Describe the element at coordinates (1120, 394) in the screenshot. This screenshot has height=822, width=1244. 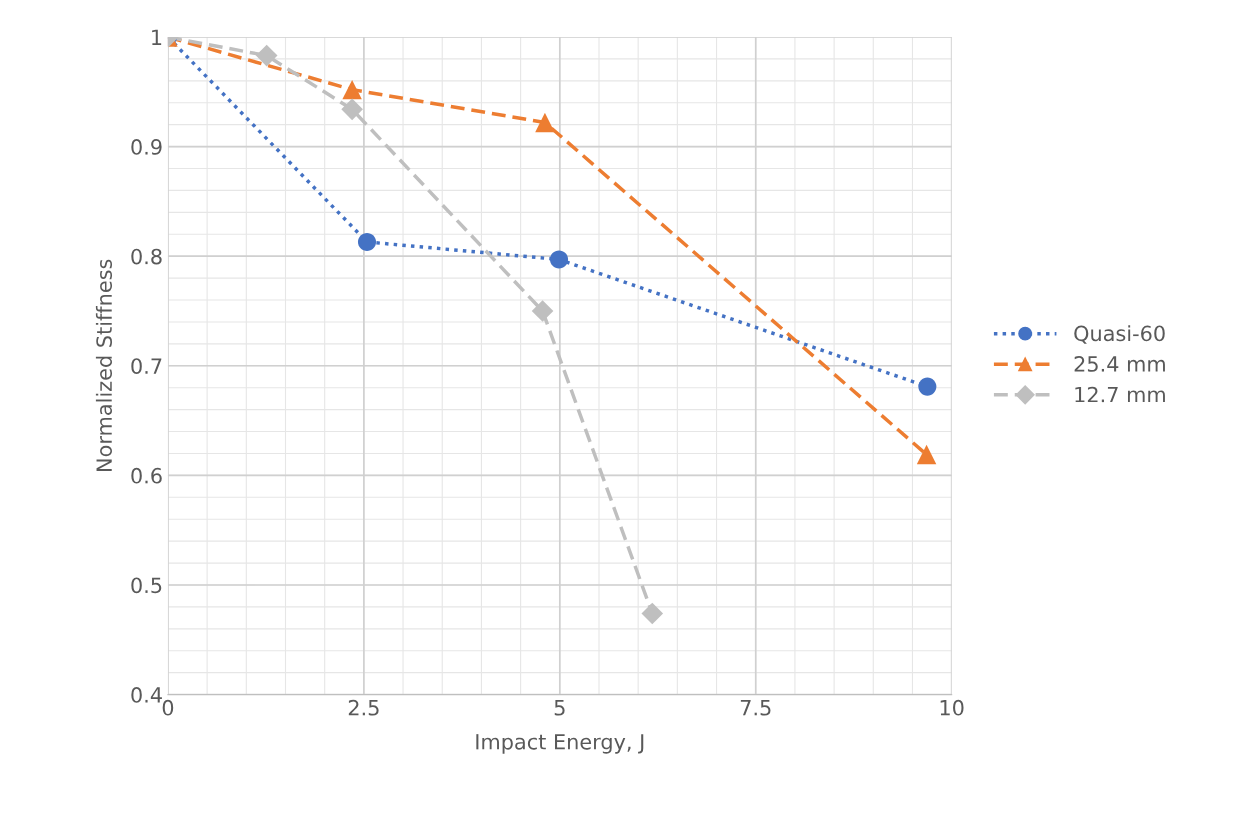
I see `legend-label: 12.7 mm` at that location.